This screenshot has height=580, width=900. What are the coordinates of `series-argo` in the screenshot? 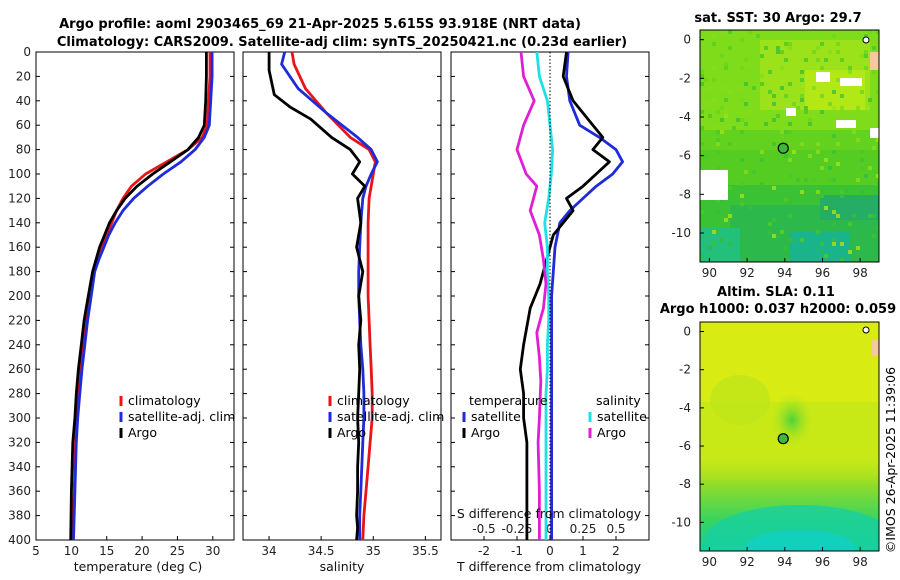 It's located at (317, 296).